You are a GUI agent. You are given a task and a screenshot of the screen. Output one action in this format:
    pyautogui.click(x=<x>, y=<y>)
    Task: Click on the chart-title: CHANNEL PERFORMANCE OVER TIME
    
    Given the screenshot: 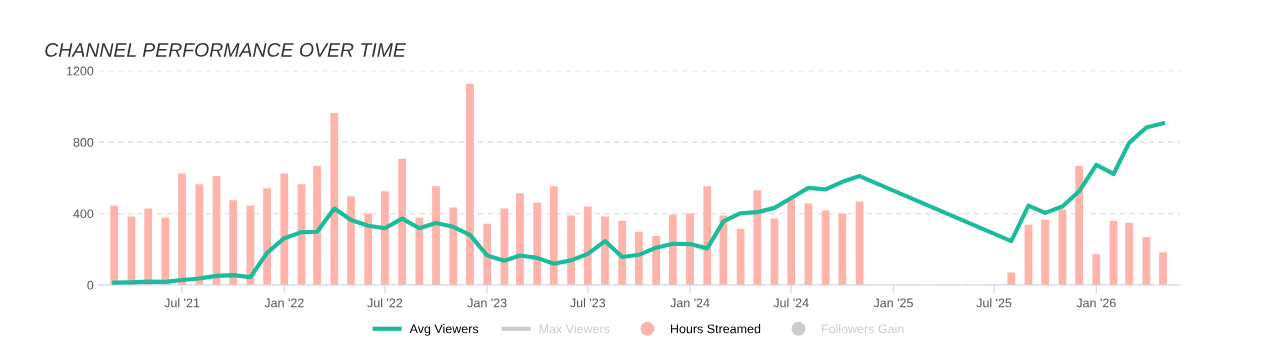 What is the action you would take?
    pyautogui.click(x=226, y=50)
    